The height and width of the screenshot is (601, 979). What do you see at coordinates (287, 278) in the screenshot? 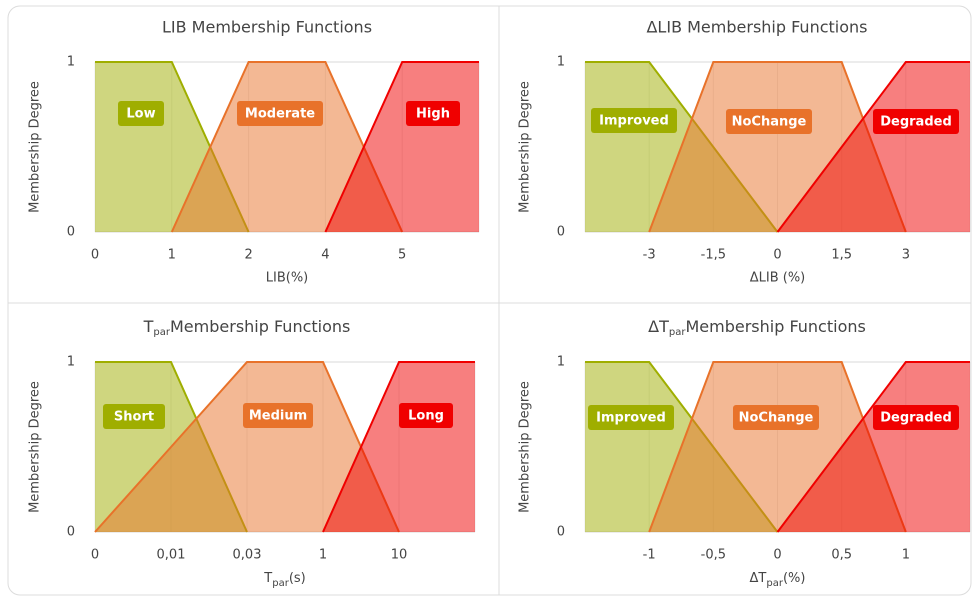
I see `x-axis-label: LIB(%)` at bounding box center [287, 278].